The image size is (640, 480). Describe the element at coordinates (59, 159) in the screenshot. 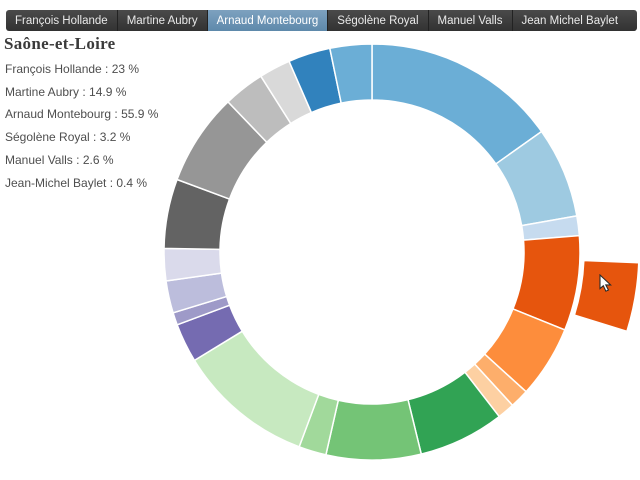

I see `result-item-manuel-valls: Manuel Valls : 2.6 %` at that location.